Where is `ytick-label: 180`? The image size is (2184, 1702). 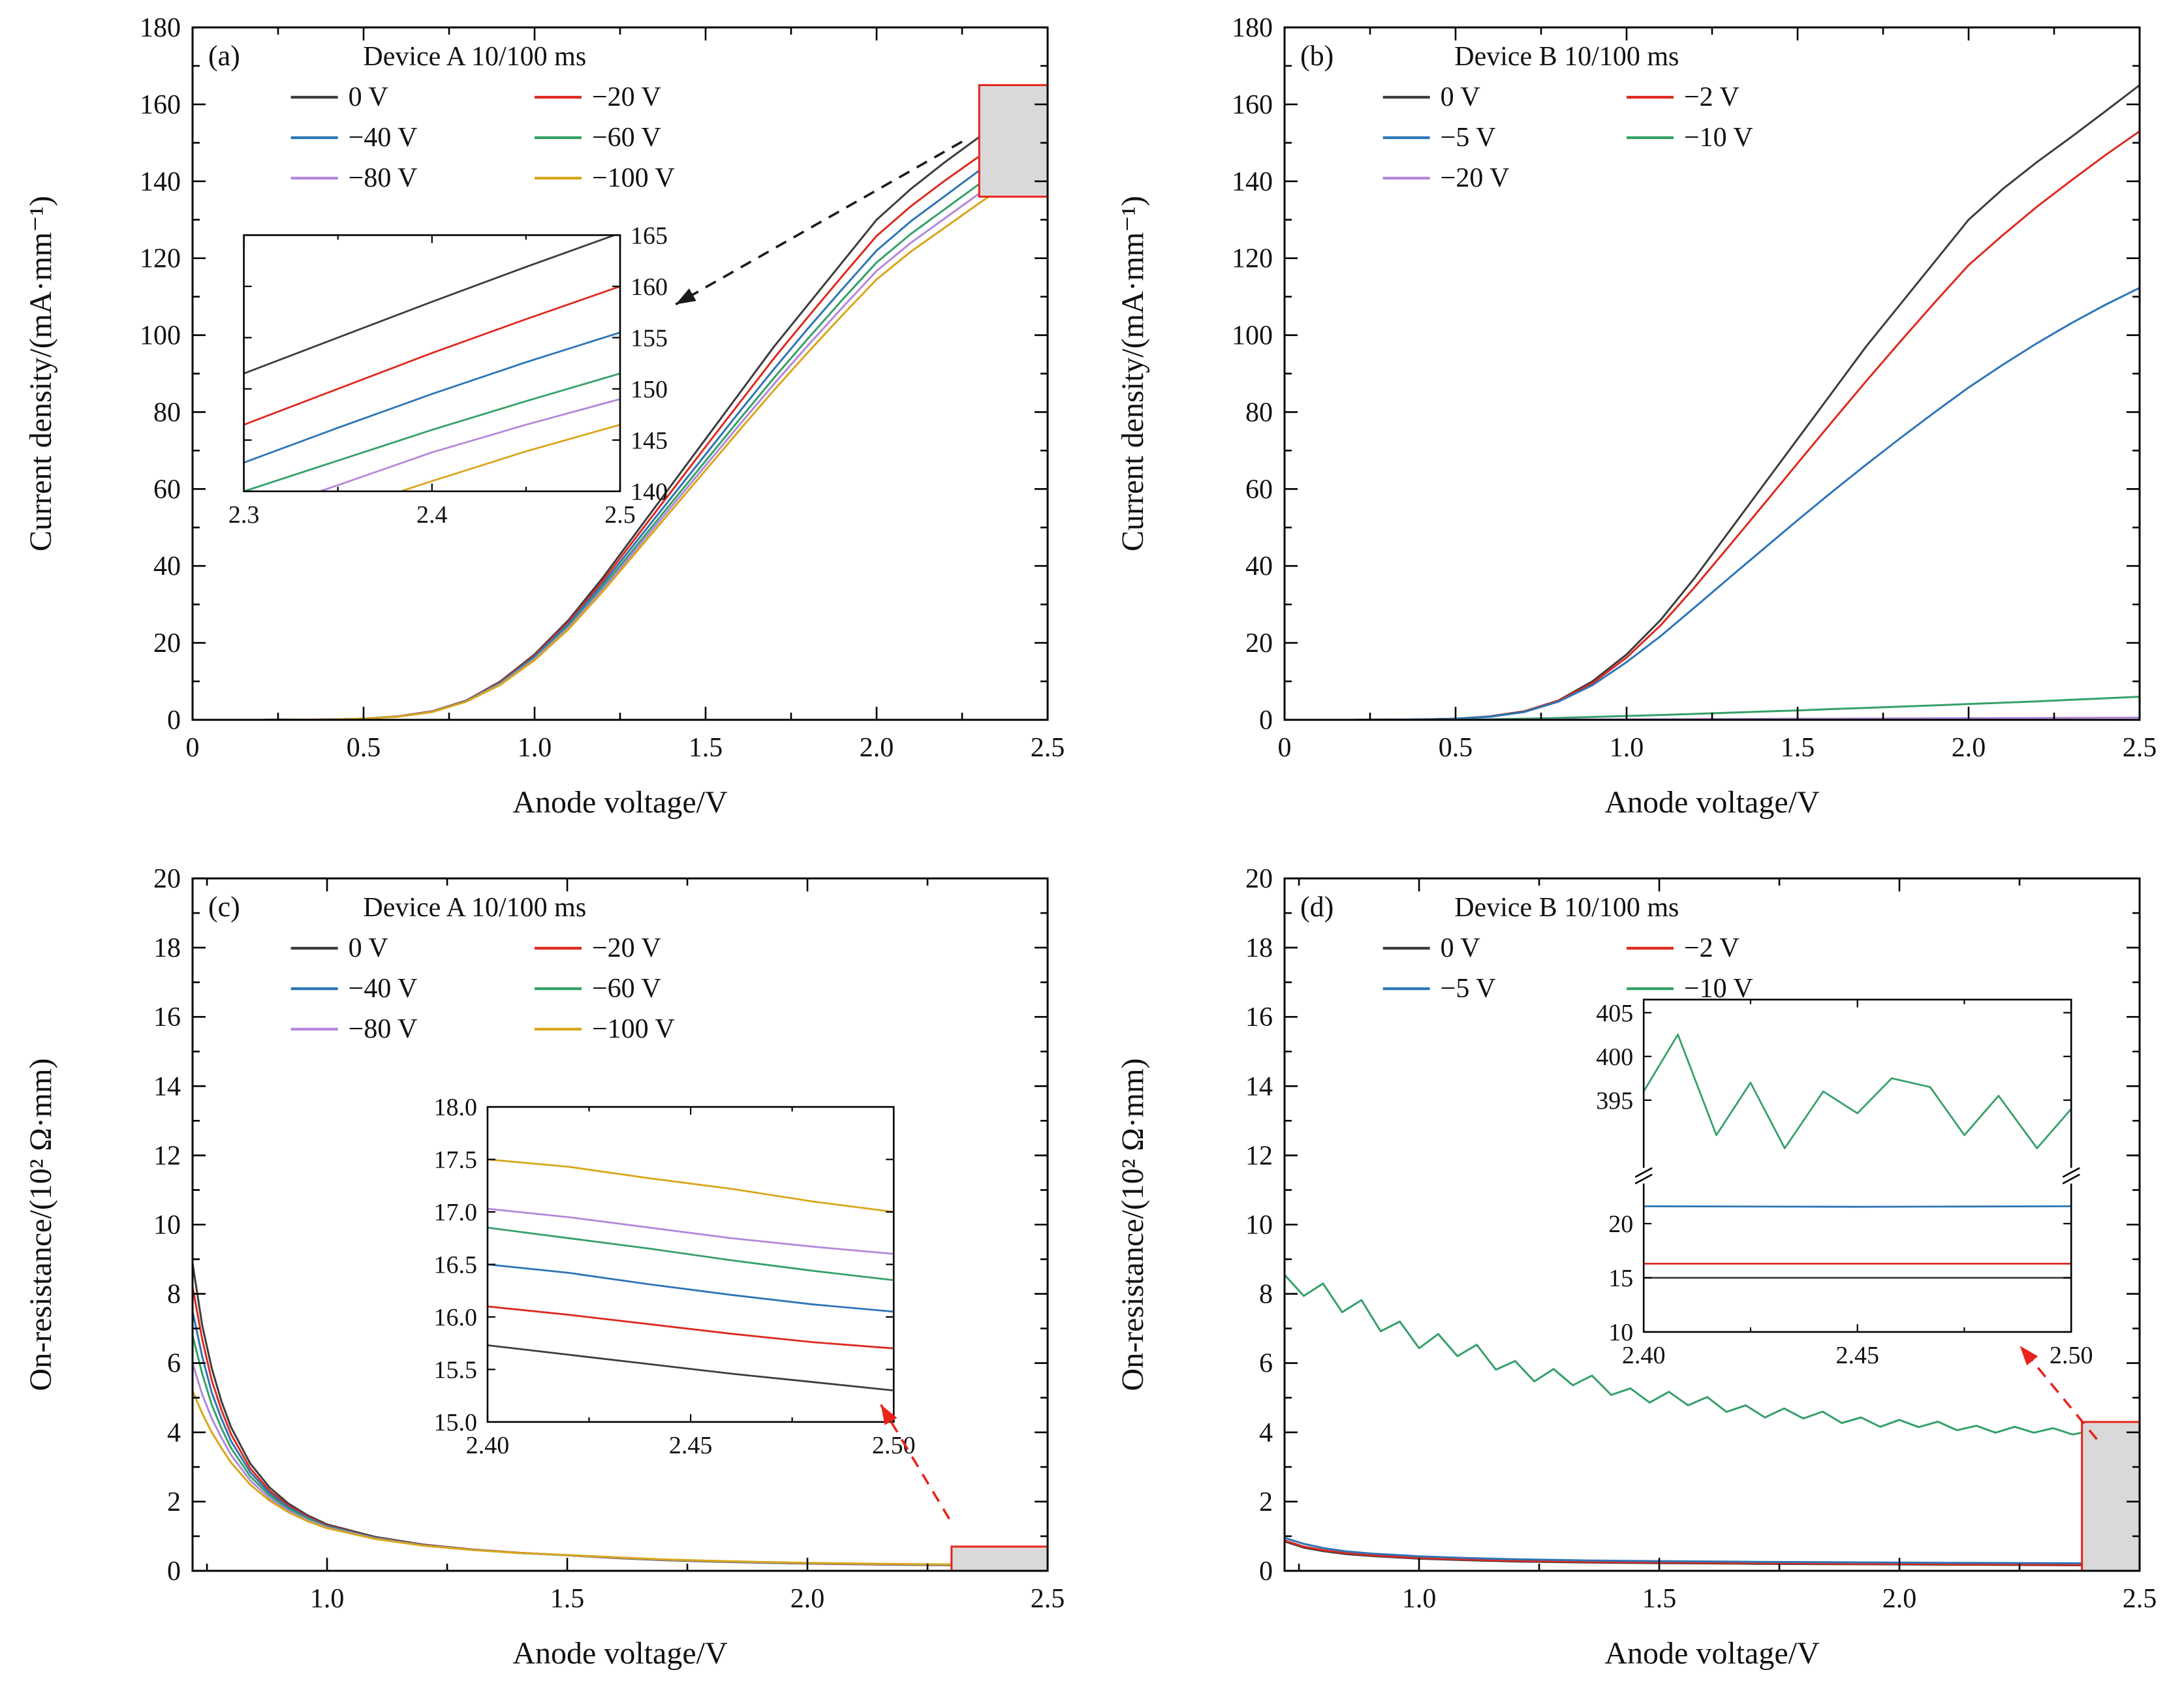
ytick-label: 180 is located at coordinates (1253, 28).